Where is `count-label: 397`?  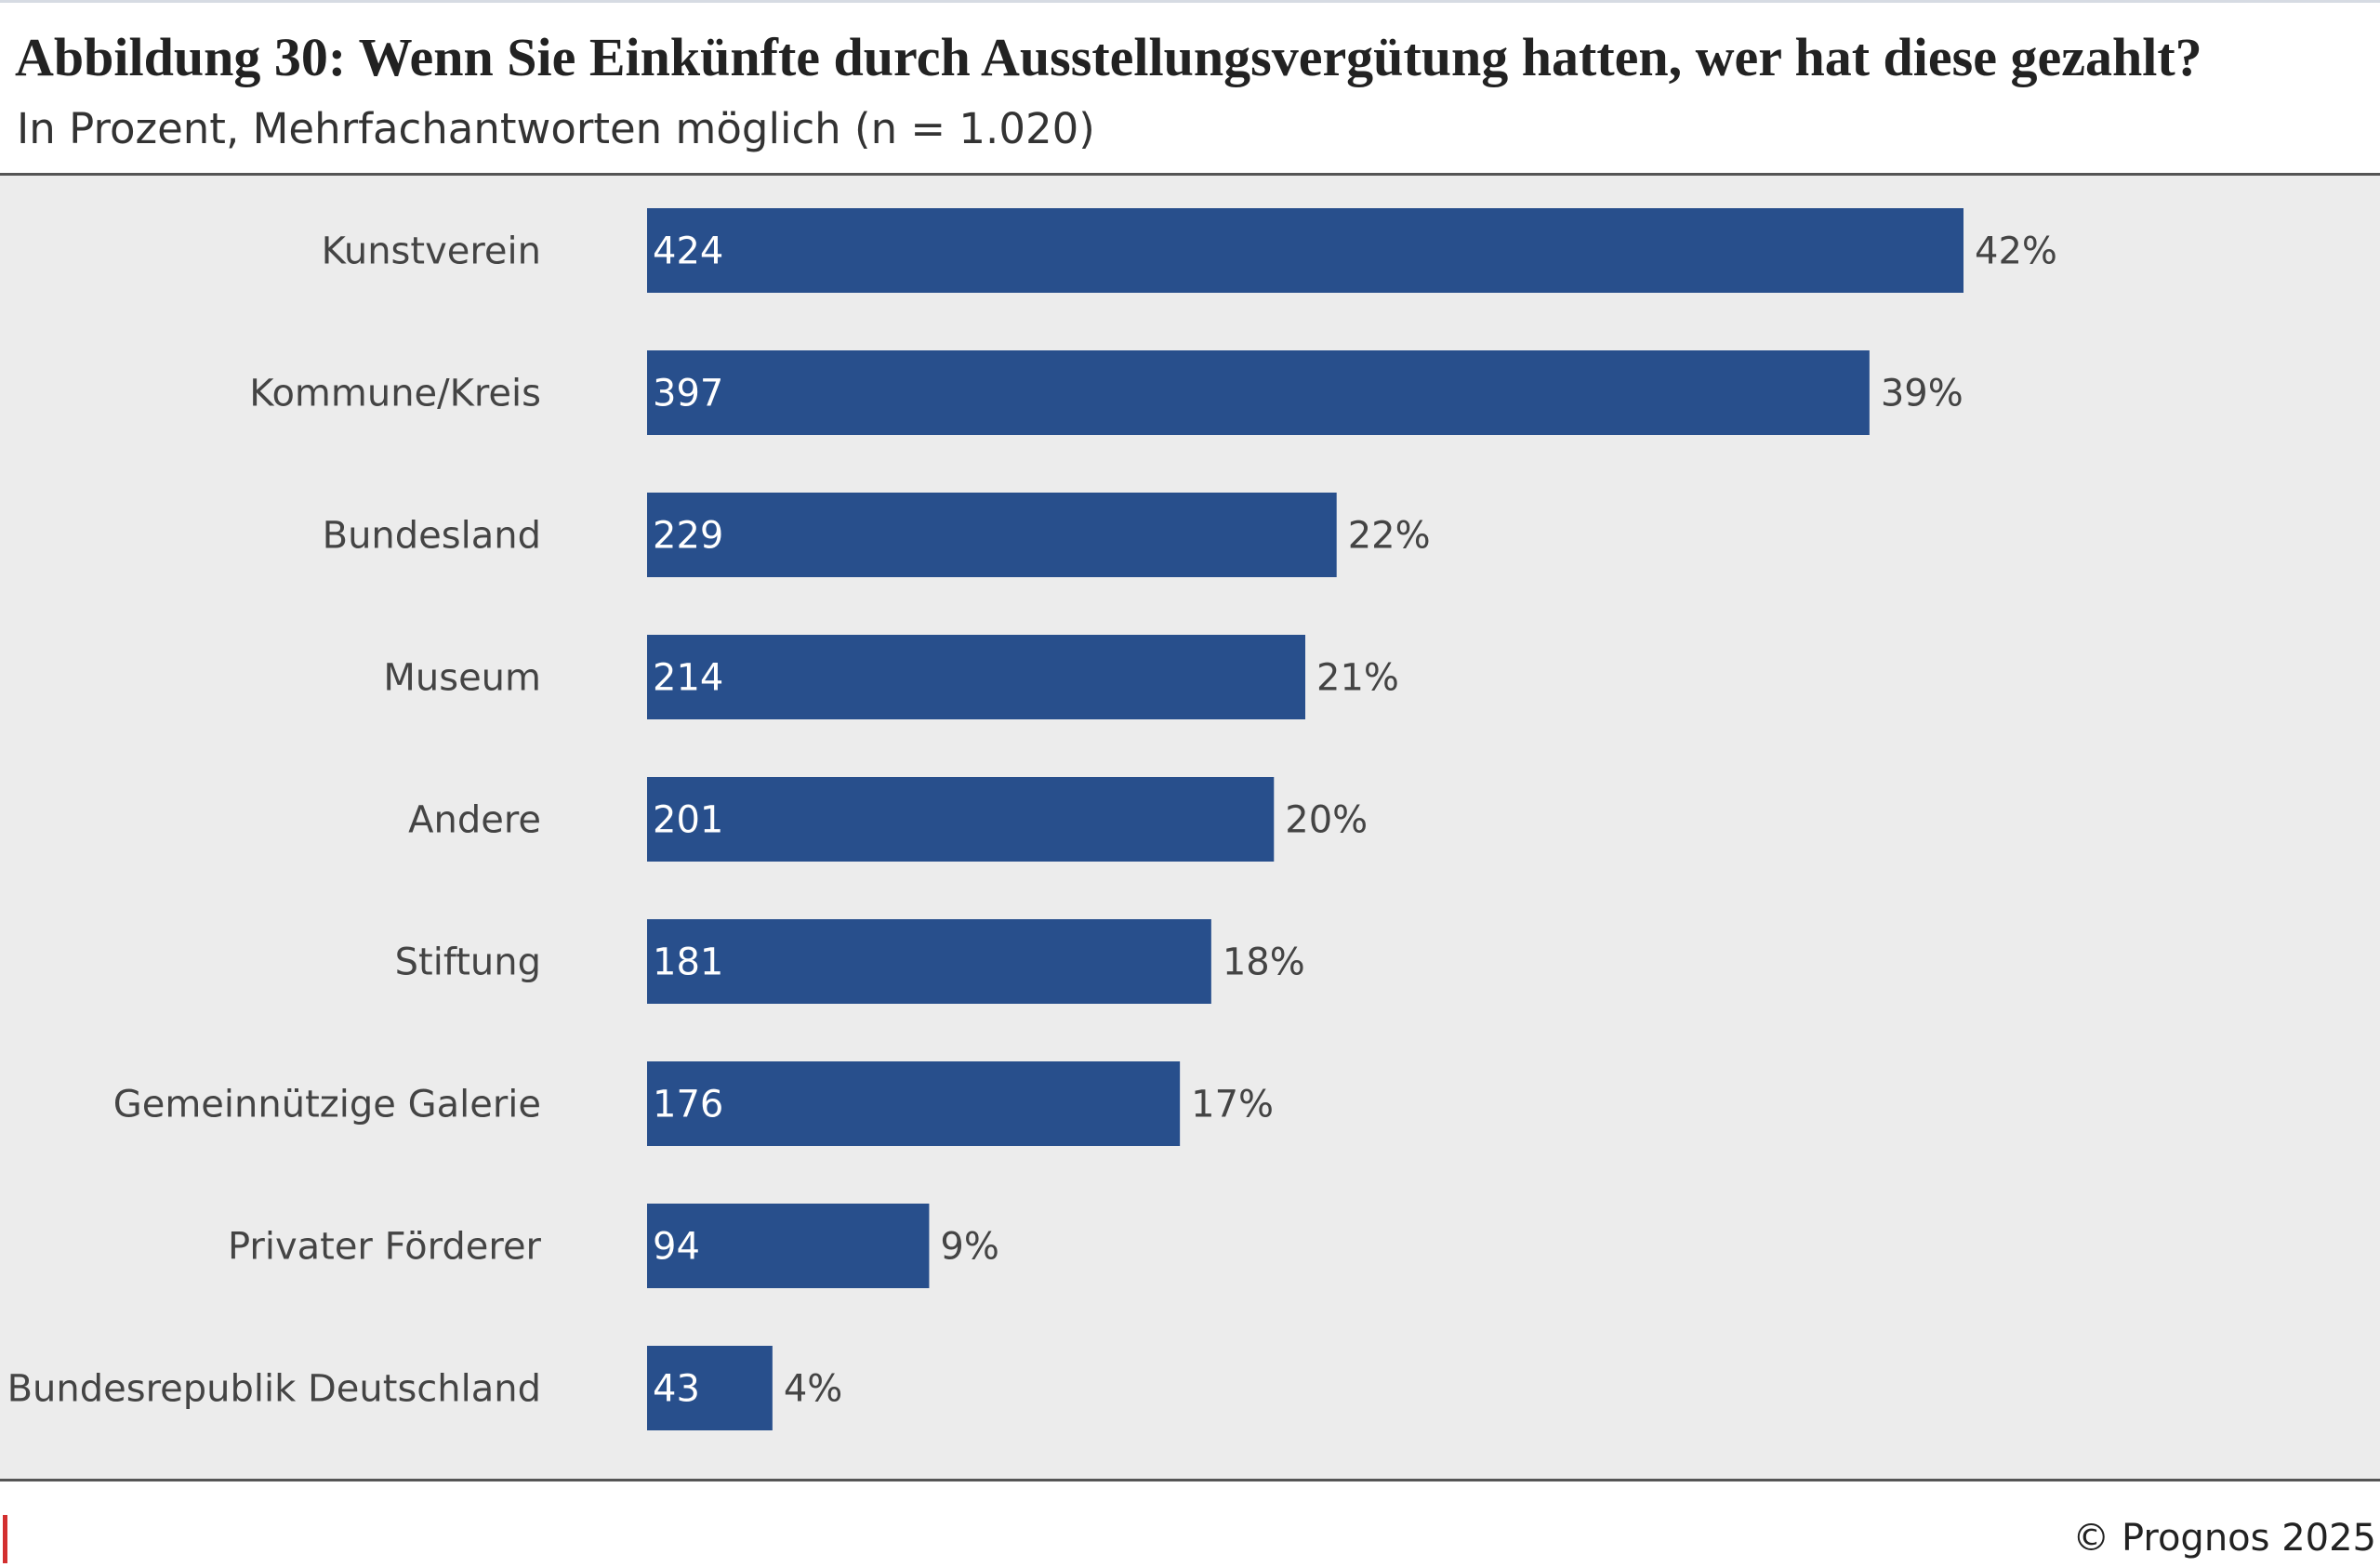
count-label: 397 is located at coordinates (688, 394).